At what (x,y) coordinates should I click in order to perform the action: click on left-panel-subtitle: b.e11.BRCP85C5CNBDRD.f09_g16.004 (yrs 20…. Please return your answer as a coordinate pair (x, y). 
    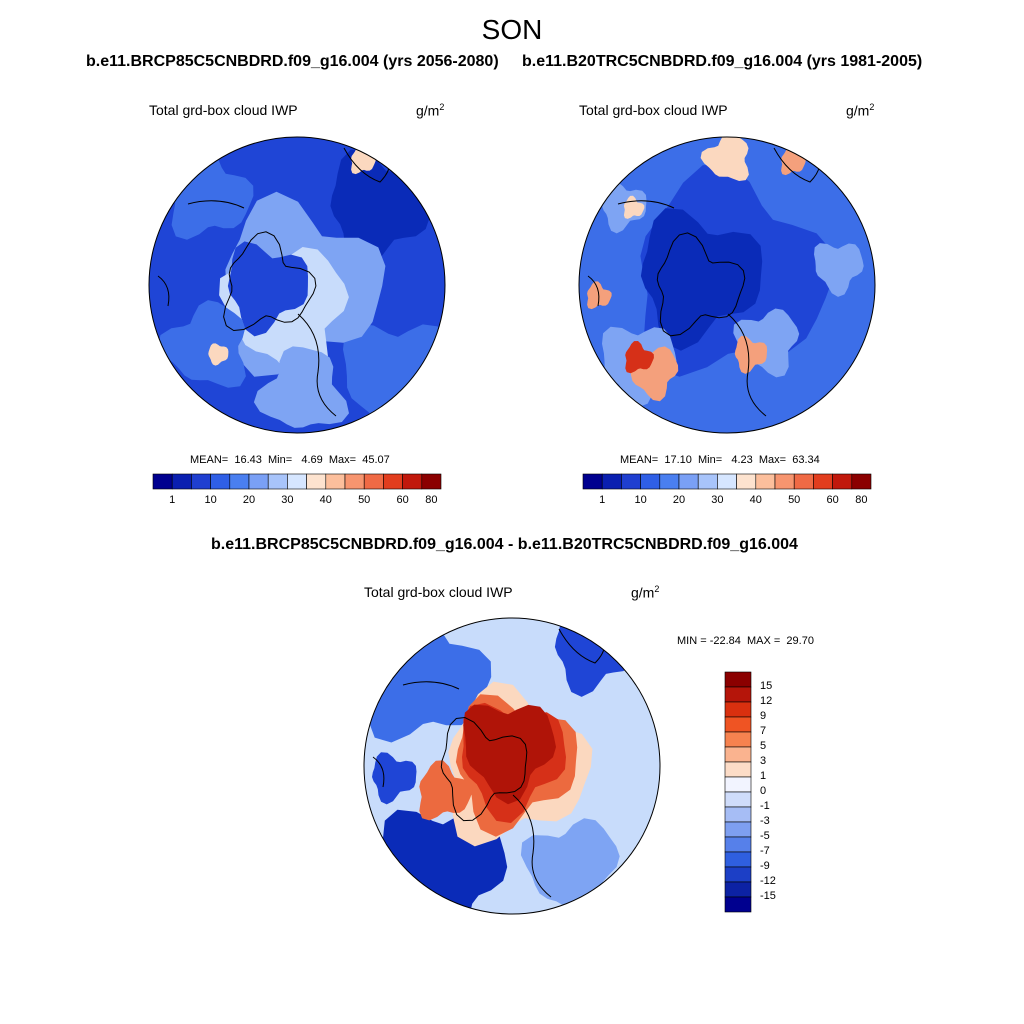
    Looking at the image, I should click on (292, 61).